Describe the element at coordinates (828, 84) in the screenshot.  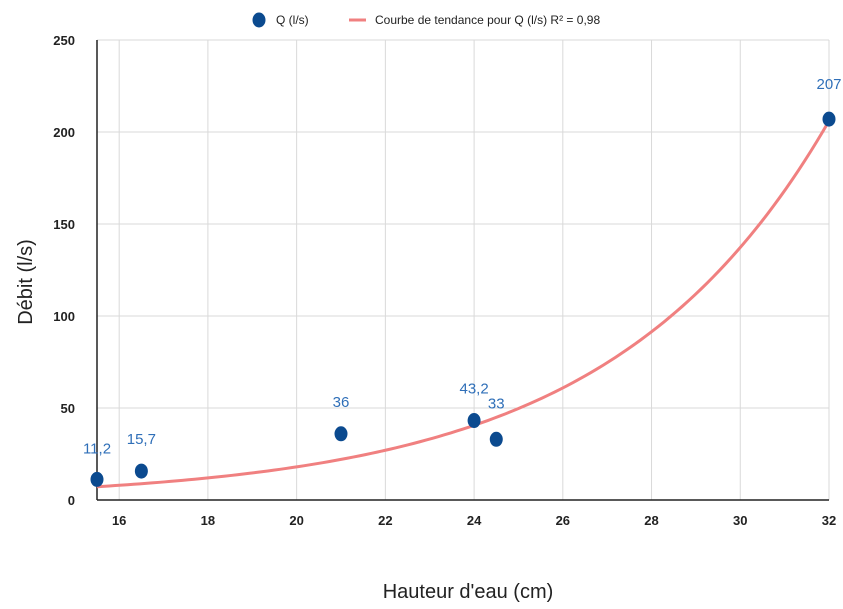
I see `data-label: 207` at that location.